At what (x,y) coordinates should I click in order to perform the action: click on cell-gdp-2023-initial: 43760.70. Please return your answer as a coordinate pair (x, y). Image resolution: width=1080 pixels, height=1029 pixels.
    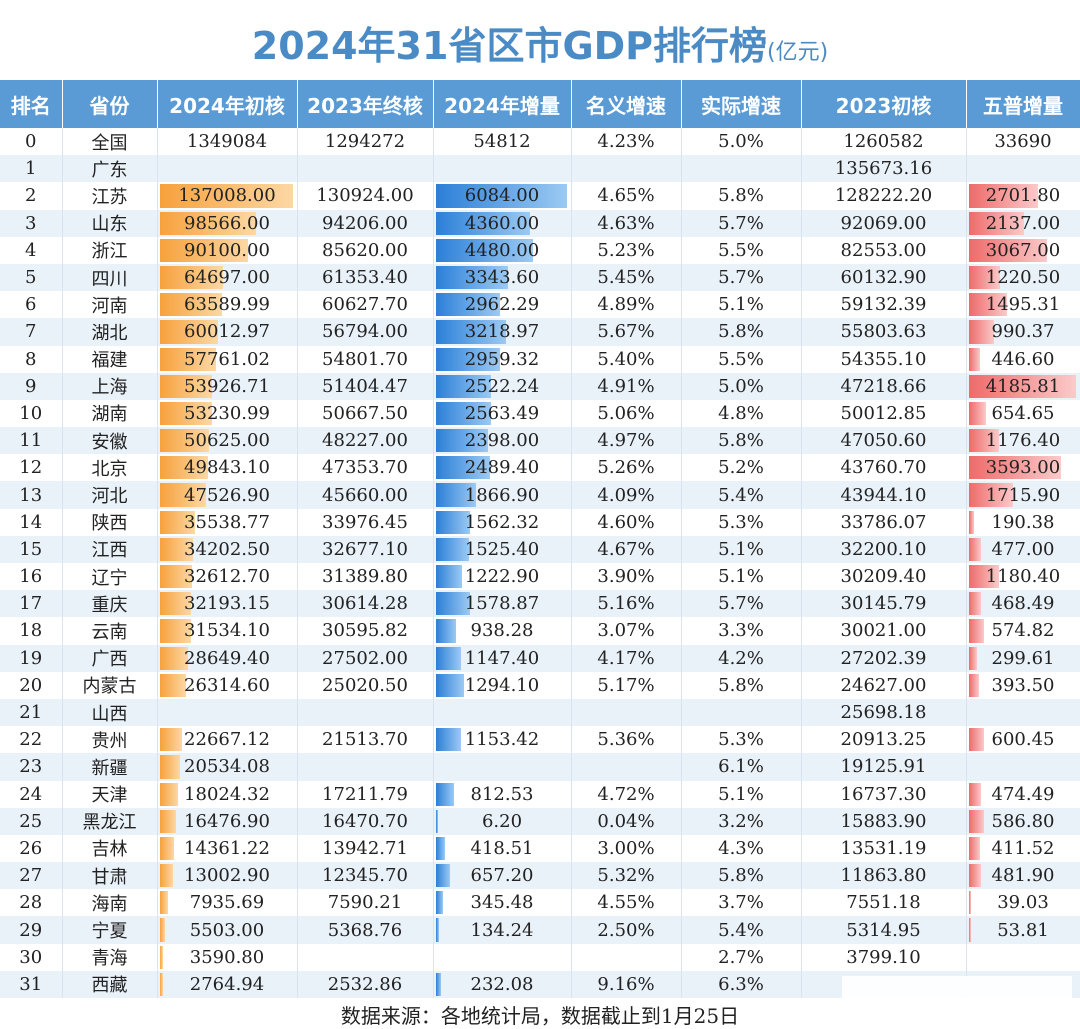
    Looking at the image, I should click on (884, 468).